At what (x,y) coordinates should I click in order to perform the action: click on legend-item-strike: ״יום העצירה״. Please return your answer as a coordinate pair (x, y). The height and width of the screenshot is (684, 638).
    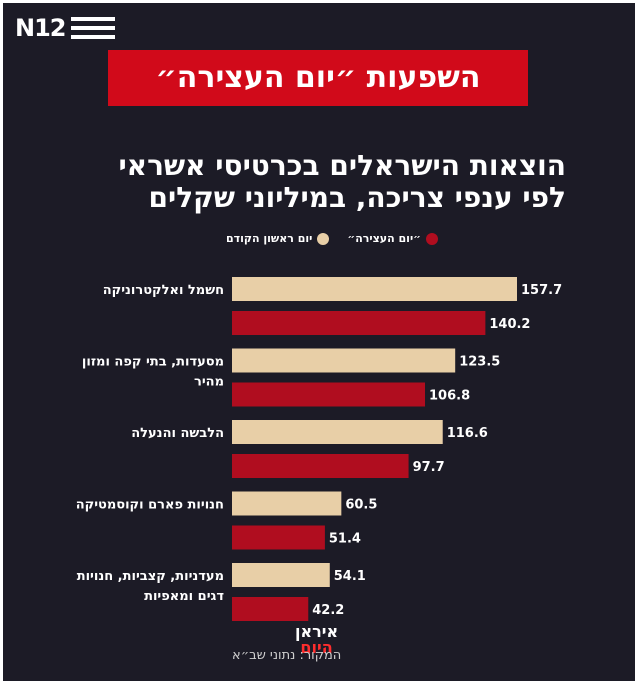
    Looking at the image, I should click on (392, 238).